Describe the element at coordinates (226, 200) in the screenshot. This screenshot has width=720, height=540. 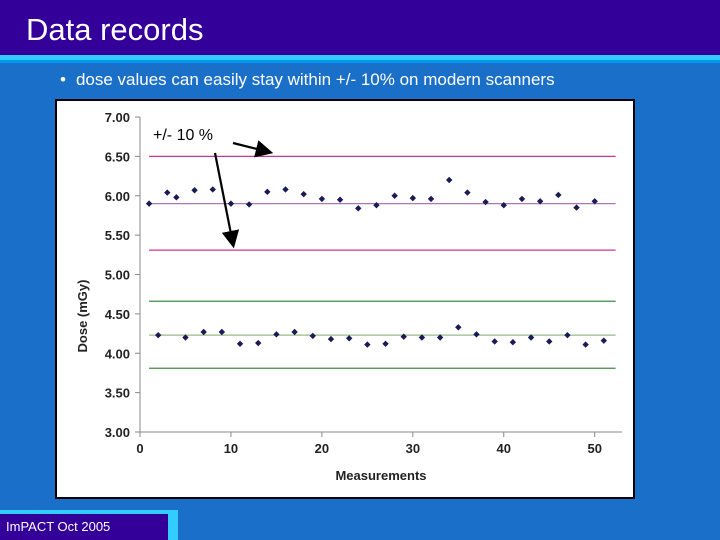
I see `arrow-lower` at that location.